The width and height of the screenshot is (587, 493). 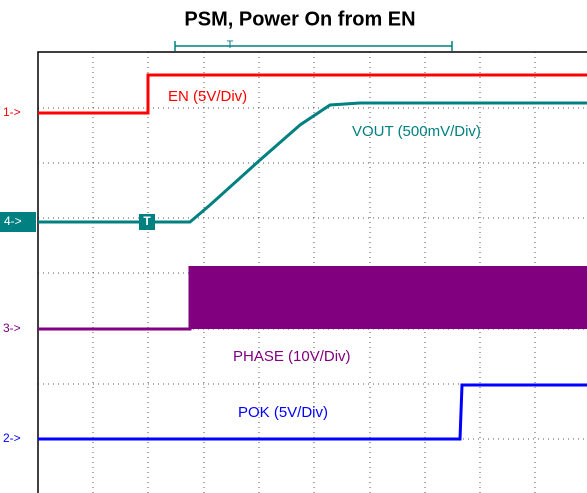 I want to click on trigger-bracket, so click(x=313, y=46).